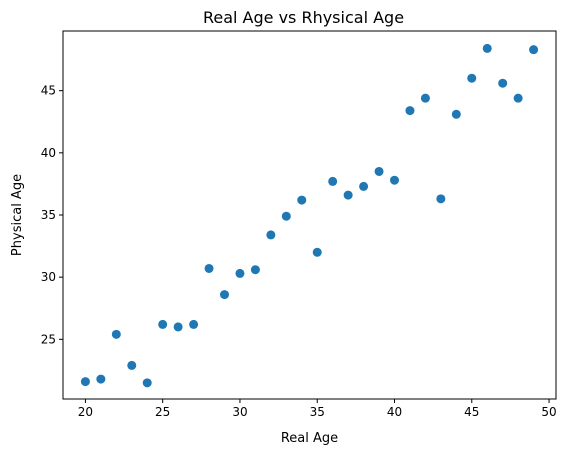 Image resolution: width=564 pixels, height=455 pixels. I want to click on x-tick-label: 40, so click(394, 412).